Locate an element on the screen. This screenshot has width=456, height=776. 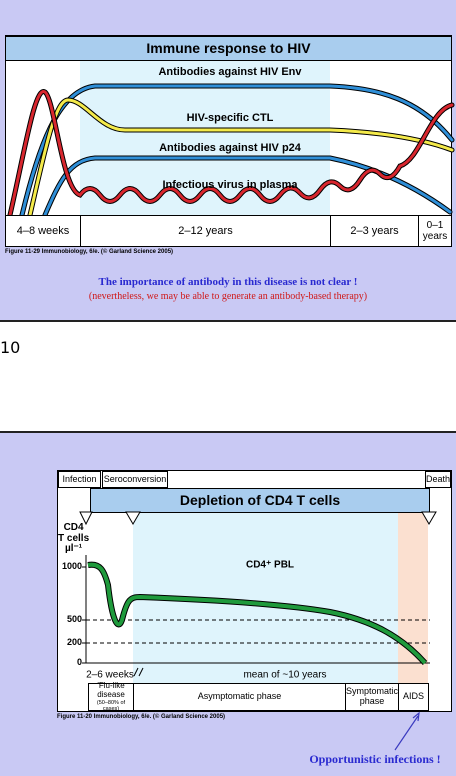
timeline-cell: 2–12 years is located at coordinates (205, 231).